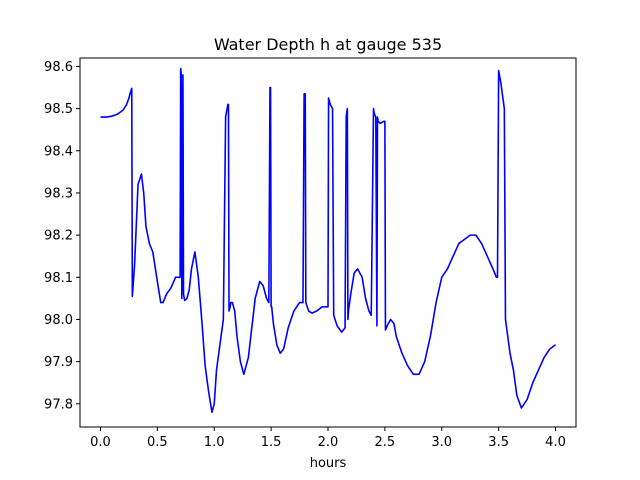 This screenshot has width=640, height=480. What do you see at coordinates (58, 109) in the screenshot?
I see `y-tick-label: 98.5` at bounding box center [58, 109].